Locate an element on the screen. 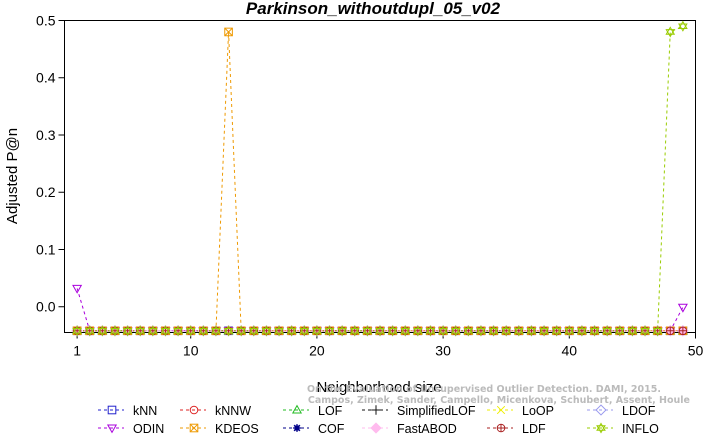 Image resolution: width=703 pixels, height=439 pixels. legend-label-fastabod: FastABOD is located at coordinates (427, 428).